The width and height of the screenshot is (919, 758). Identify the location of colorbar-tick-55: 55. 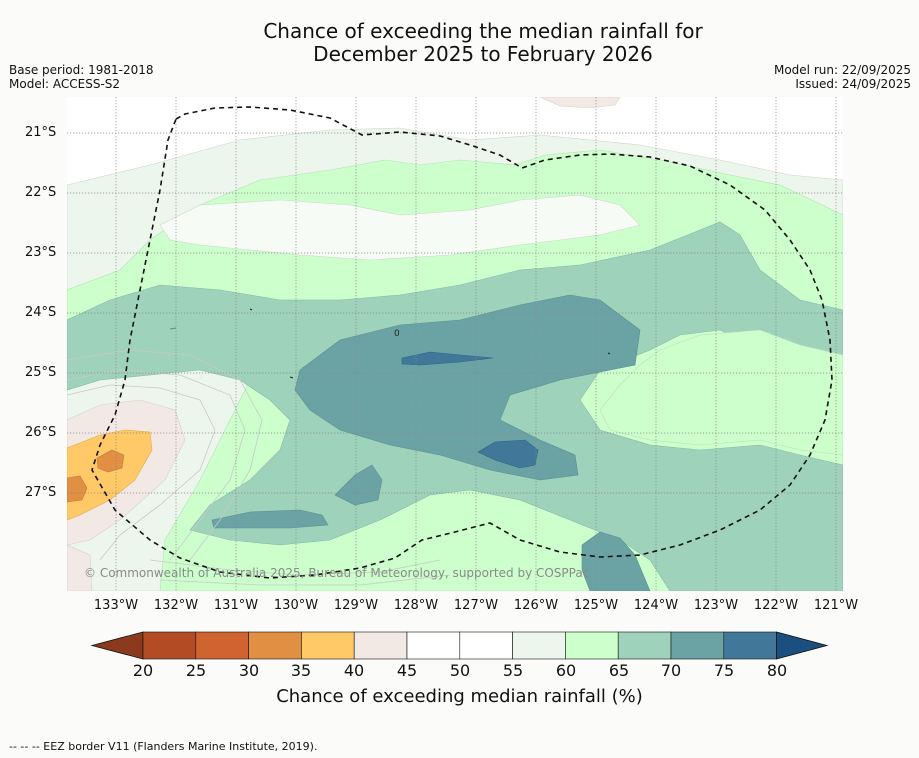
(513, 670).